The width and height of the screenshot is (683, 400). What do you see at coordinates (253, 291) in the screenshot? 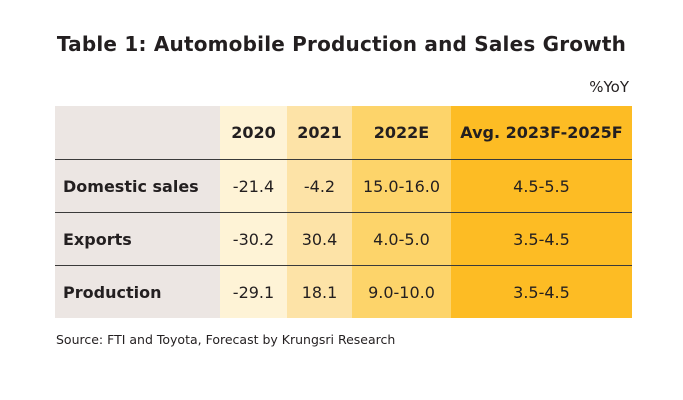
I see `cell-value: -29.1` at bounding box center [253, 291].